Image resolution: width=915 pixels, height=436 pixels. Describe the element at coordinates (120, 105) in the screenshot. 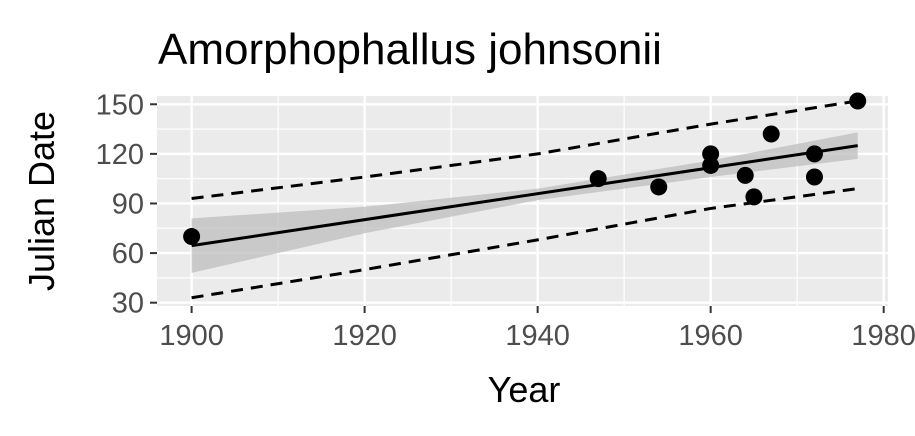

I see `y-tick-label: 150` at that location.